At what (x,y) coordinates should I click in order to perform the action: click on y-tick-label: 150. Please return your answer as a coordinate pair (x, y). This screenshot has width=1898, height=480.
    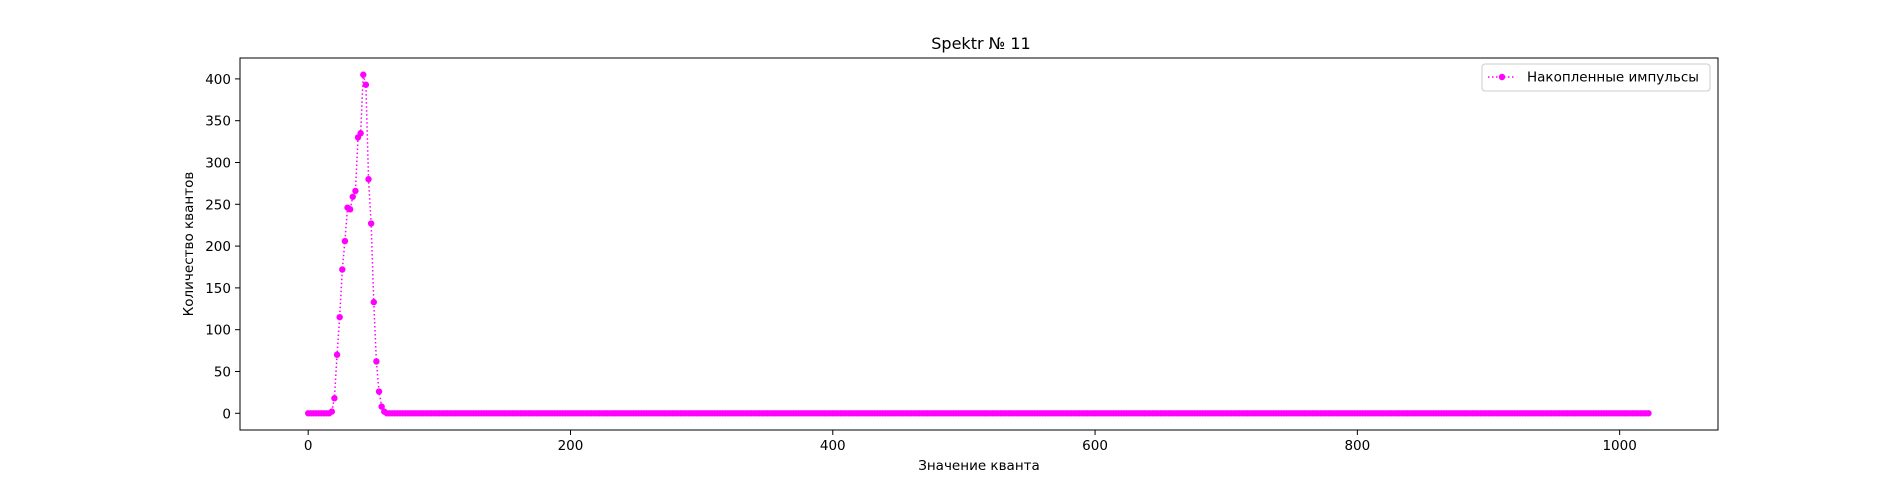
    Looking at the image, I should click on (218, 289).